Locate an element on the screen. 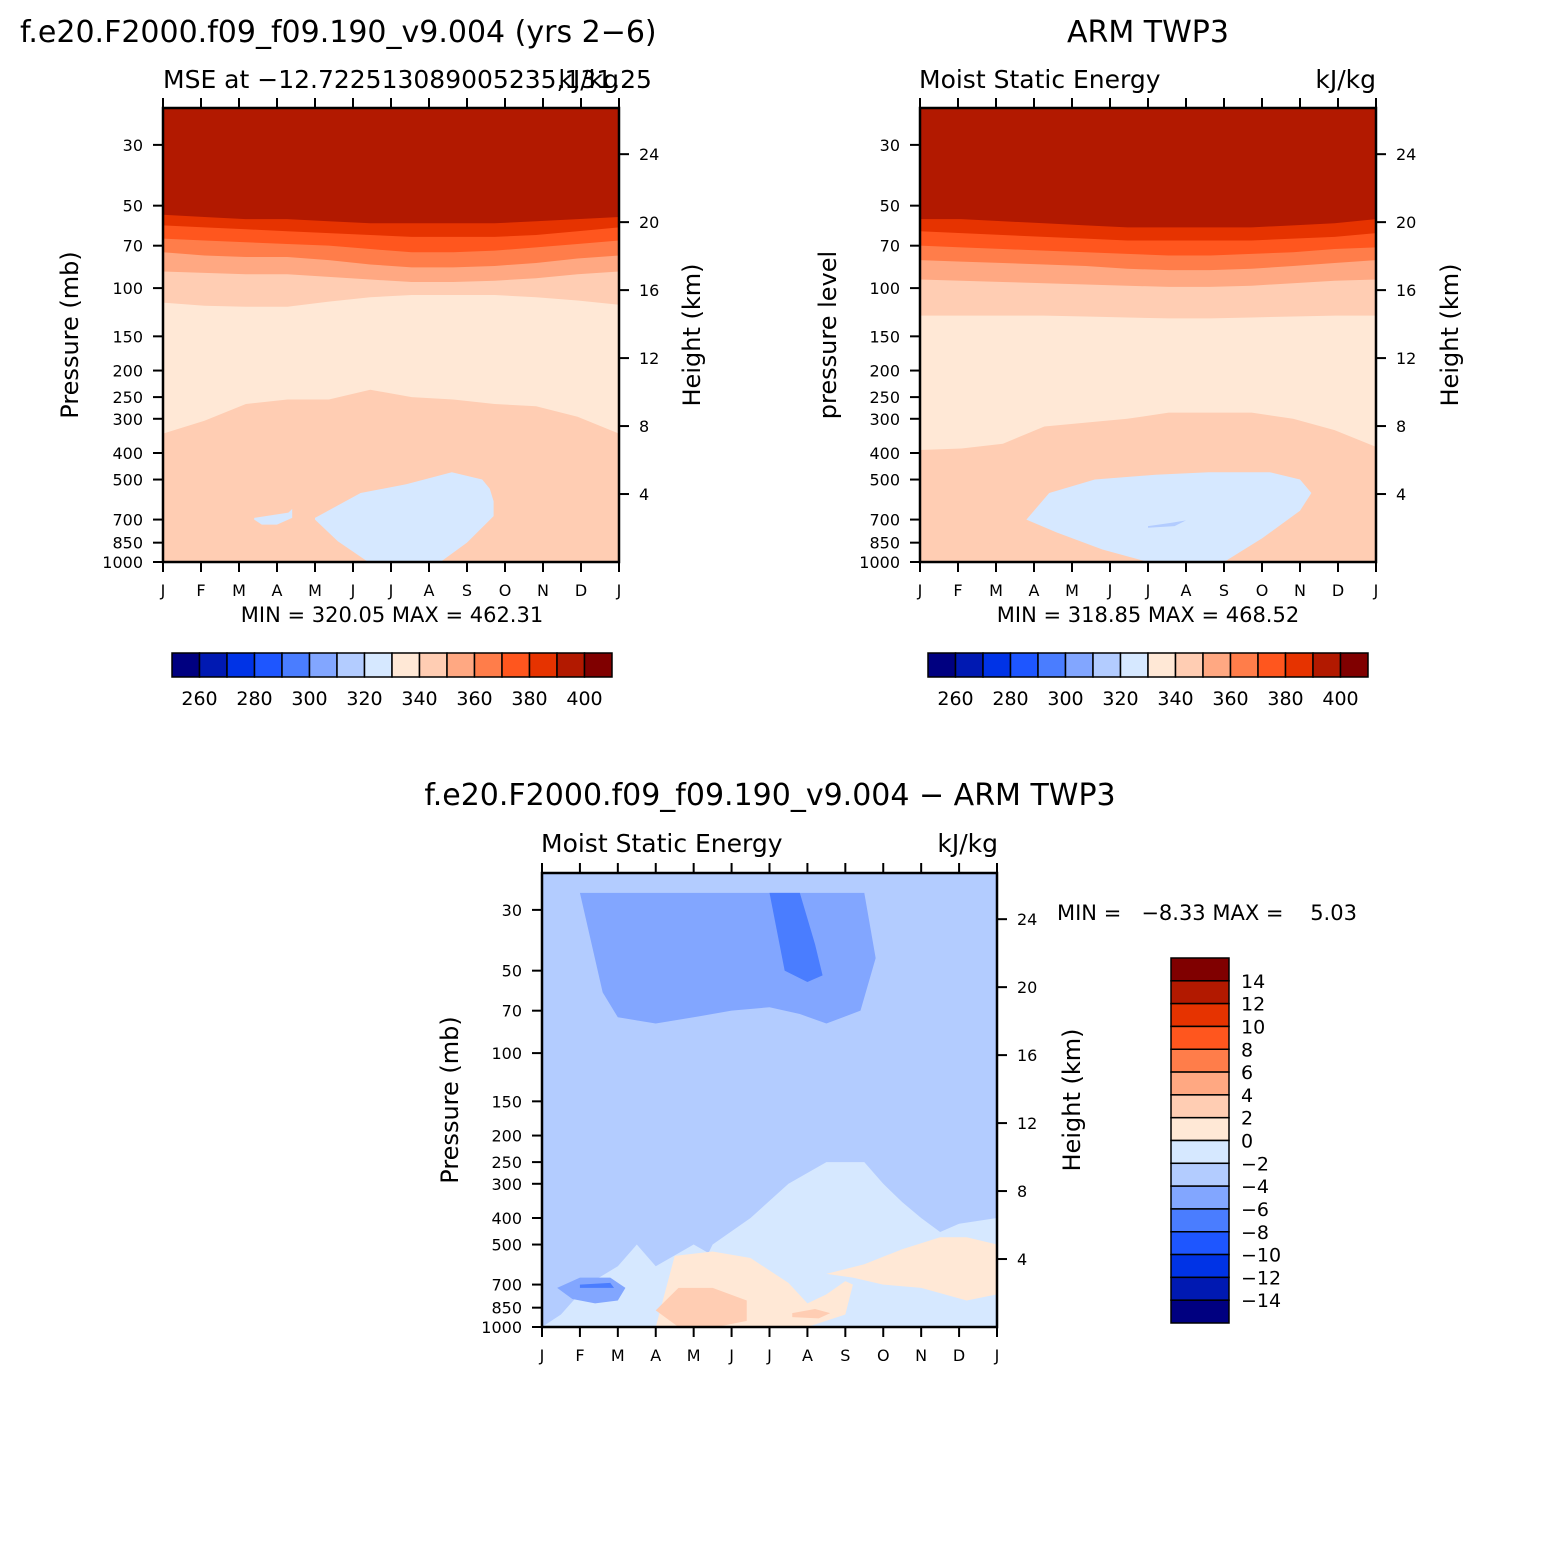 Image resolution: width=1541 pixels, height=1541 pixels. diff-stats: MIN = −8.33 MAX = 5.03 is located at coordinates (1207, 913).